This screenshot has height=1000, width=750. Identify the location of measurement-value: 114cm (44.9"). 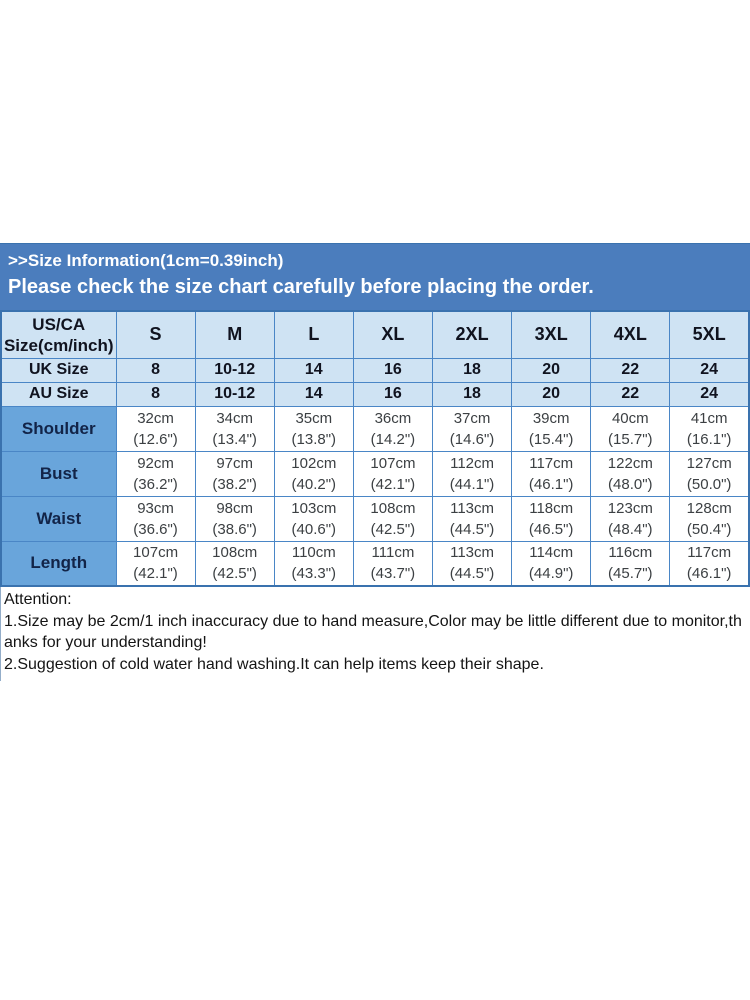
(551, 563).